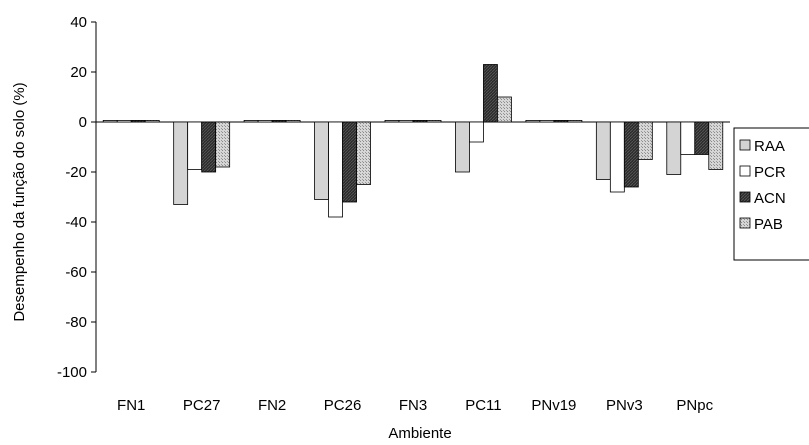 The height and width of the screenshot is (445, 809). What do you see at coordinates (195, 145) in the screenshot?
I see `bar-pcr-pc27` at bounding box center [195, 145].